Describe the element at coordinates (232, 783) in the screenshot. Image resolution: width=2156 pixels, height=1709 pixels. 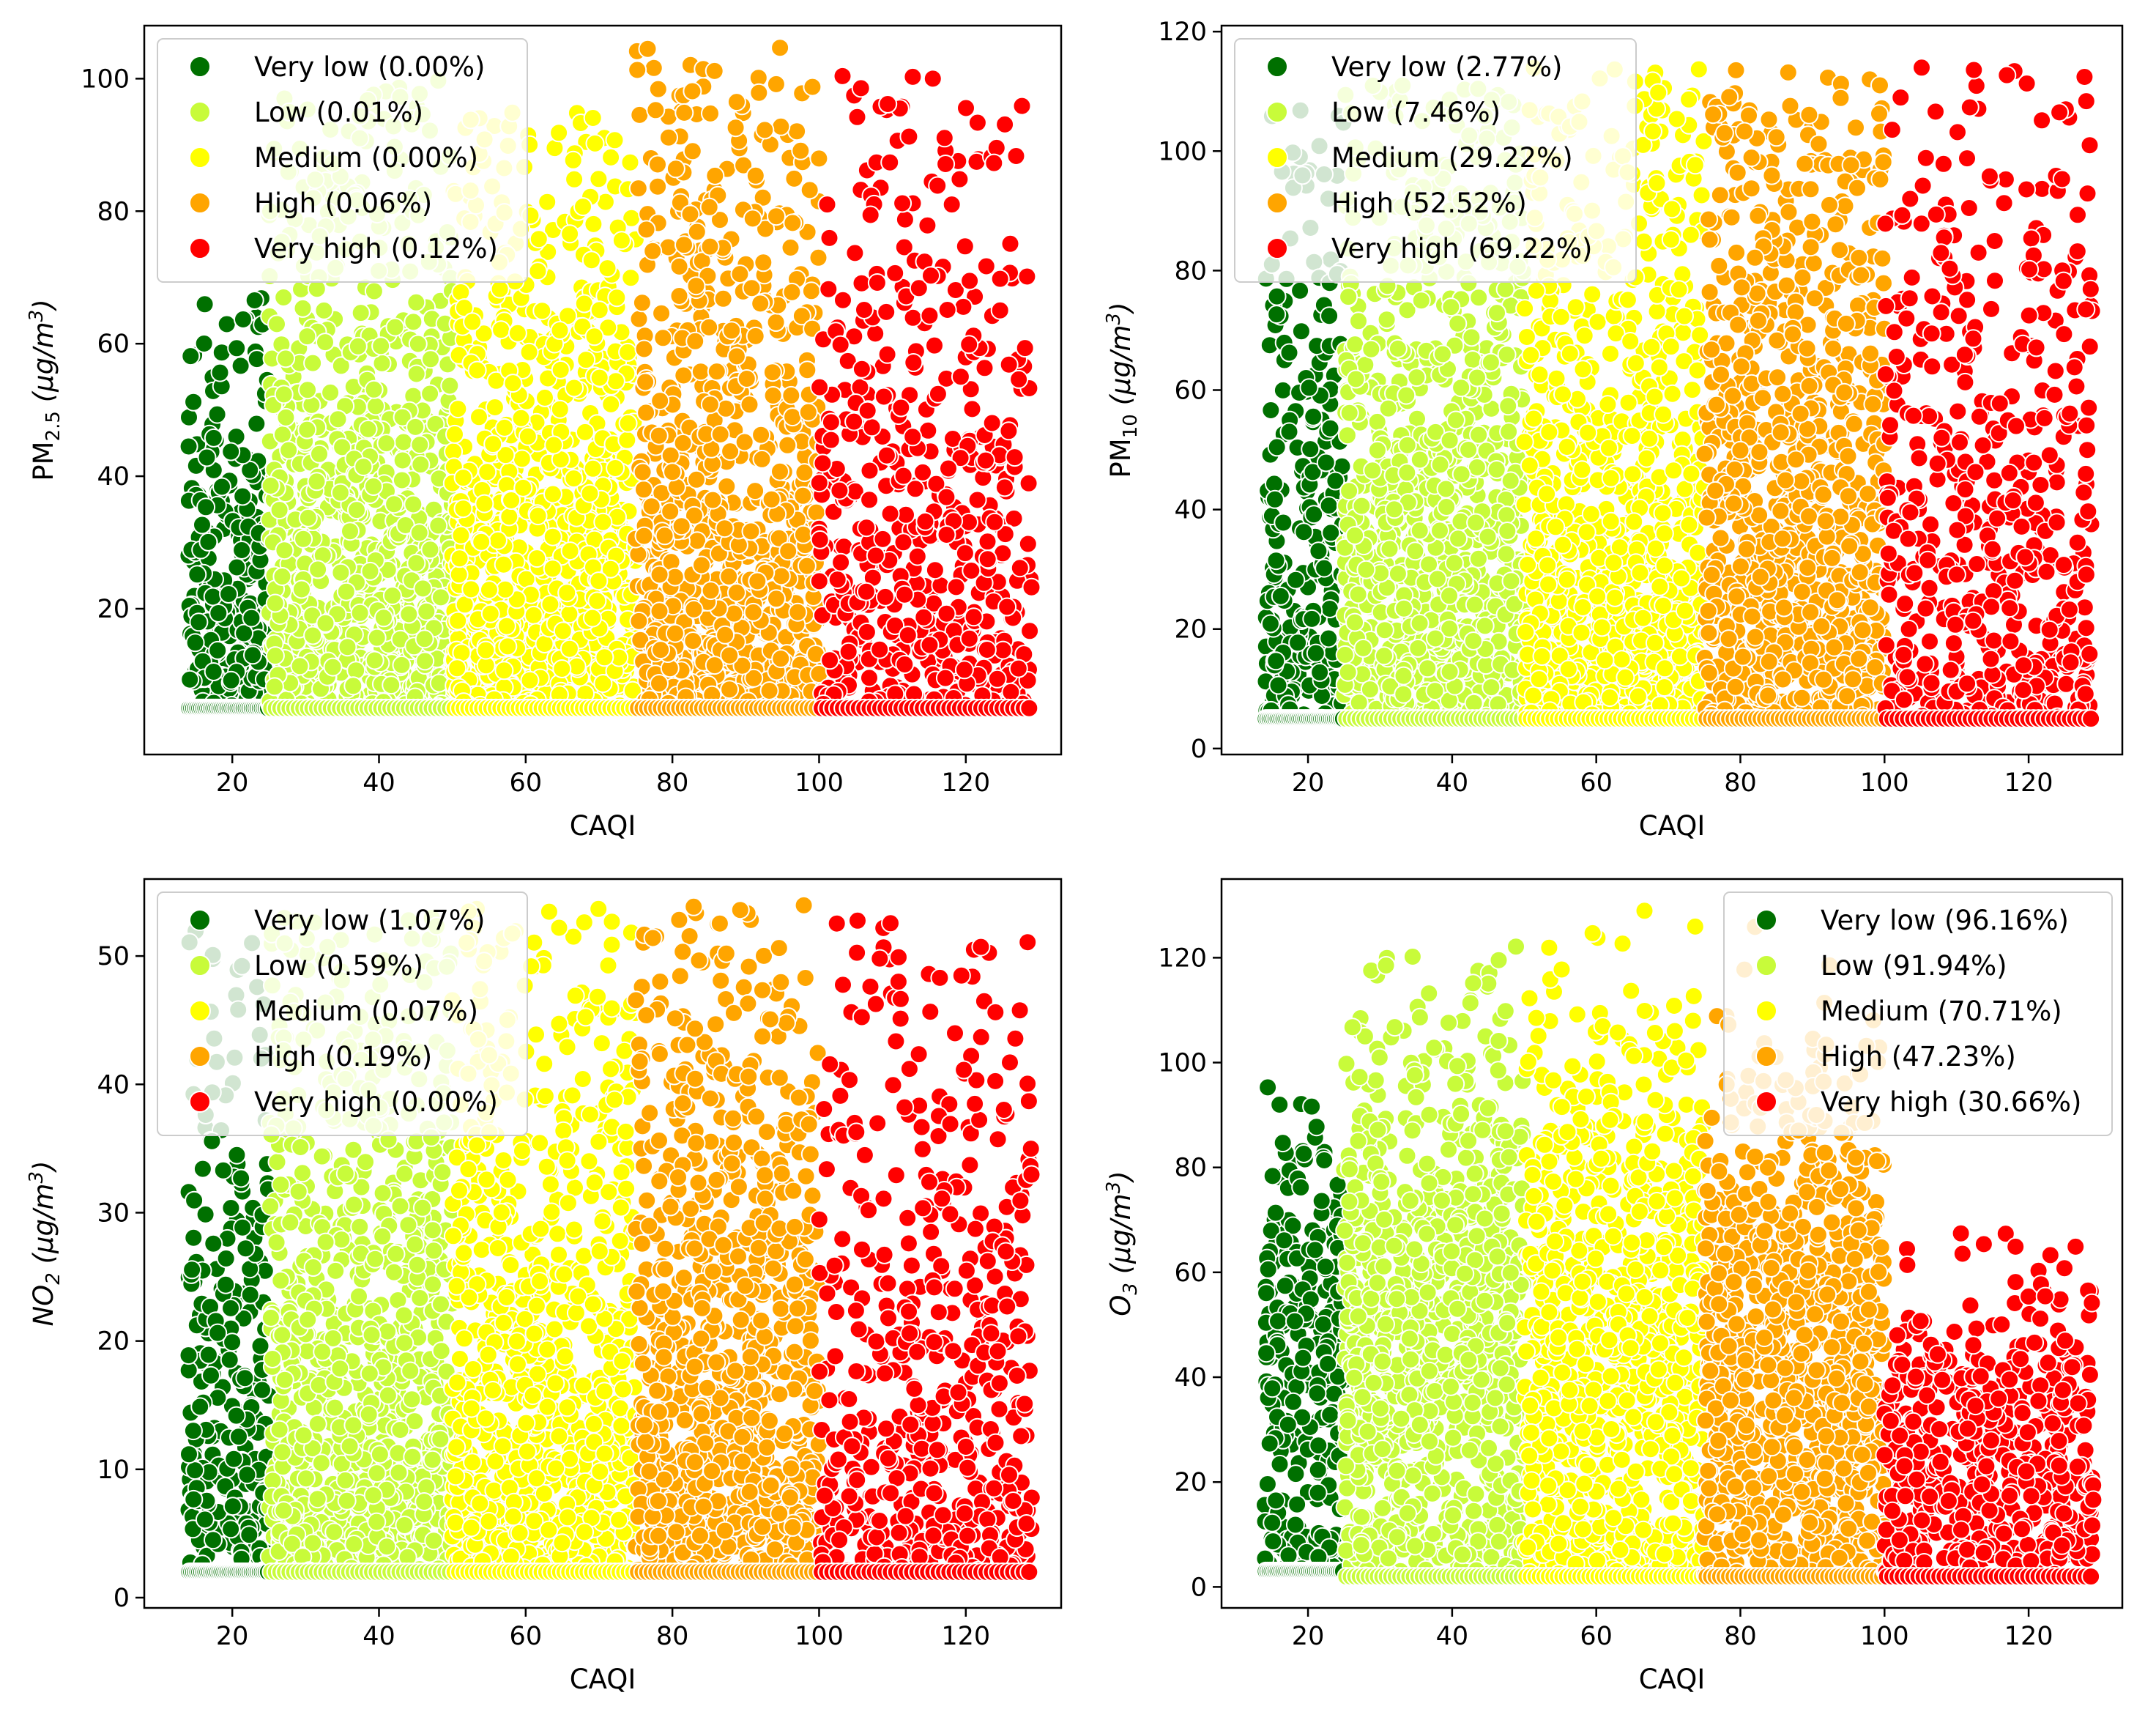
I see `x-tick-label: 20` at that location.